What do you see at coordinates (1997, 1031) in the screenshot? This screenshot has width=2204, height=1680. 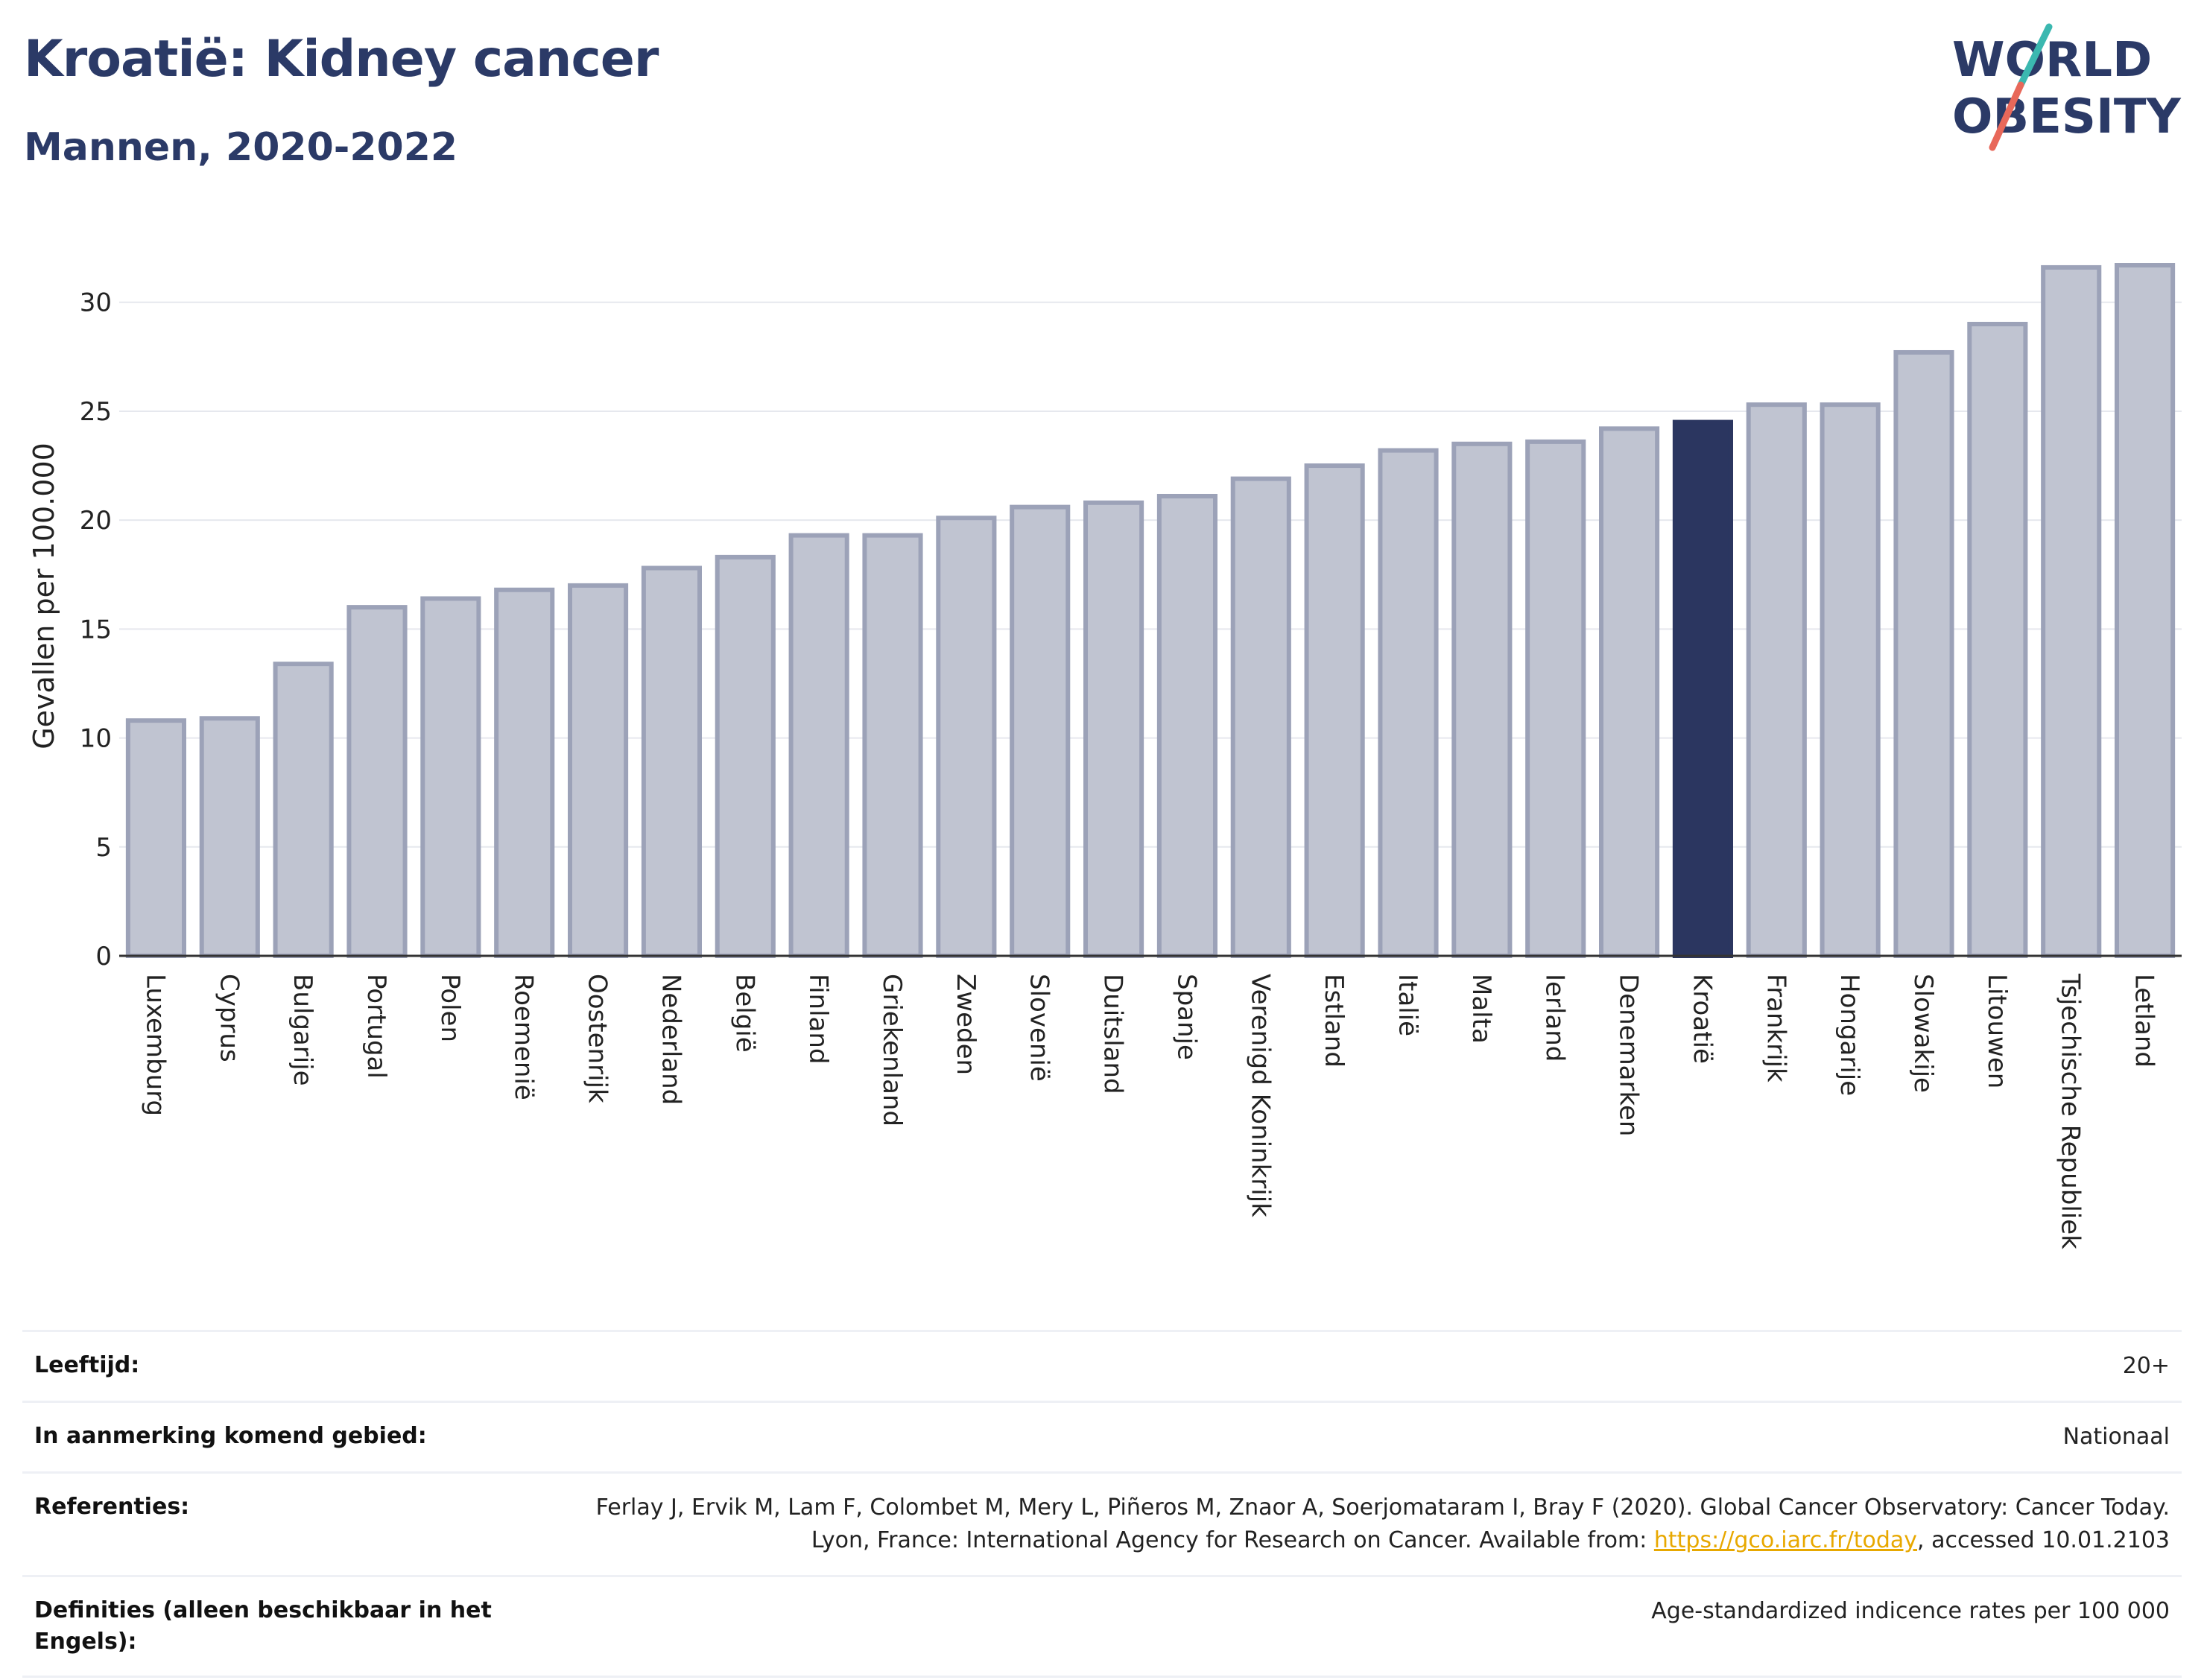 I see `x-tick-label: Litouwen` at bounding box center [1997, 1031].